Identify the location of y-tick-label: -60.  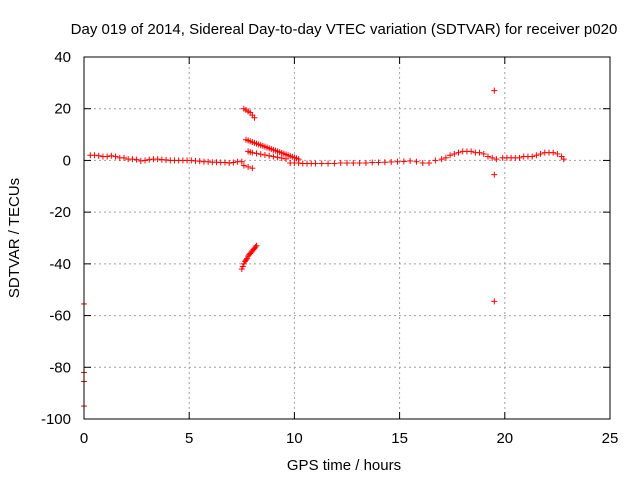
(60, 316).